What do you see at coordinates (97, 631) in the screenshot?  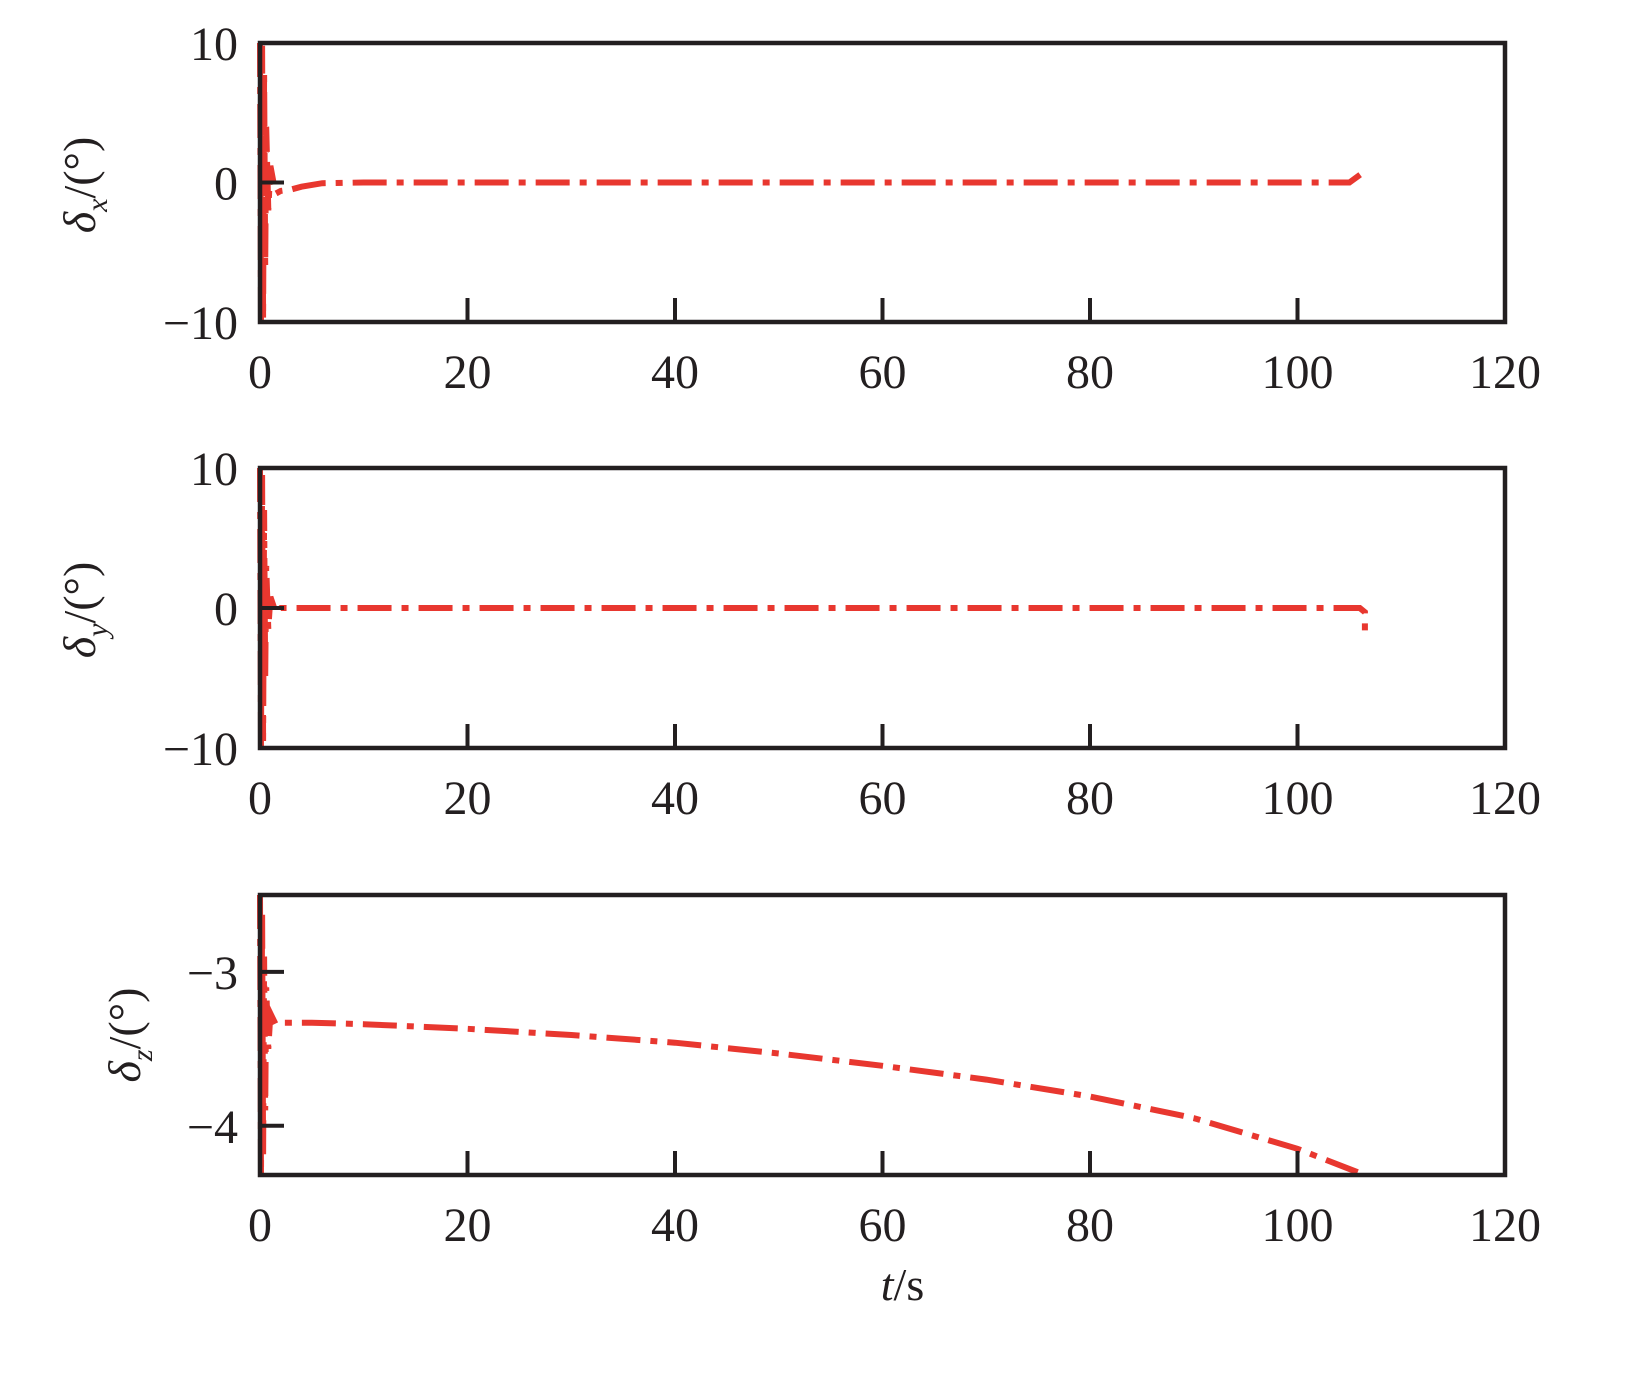 I see `y-axis-subscript: y` at bounding box center [97, 631].